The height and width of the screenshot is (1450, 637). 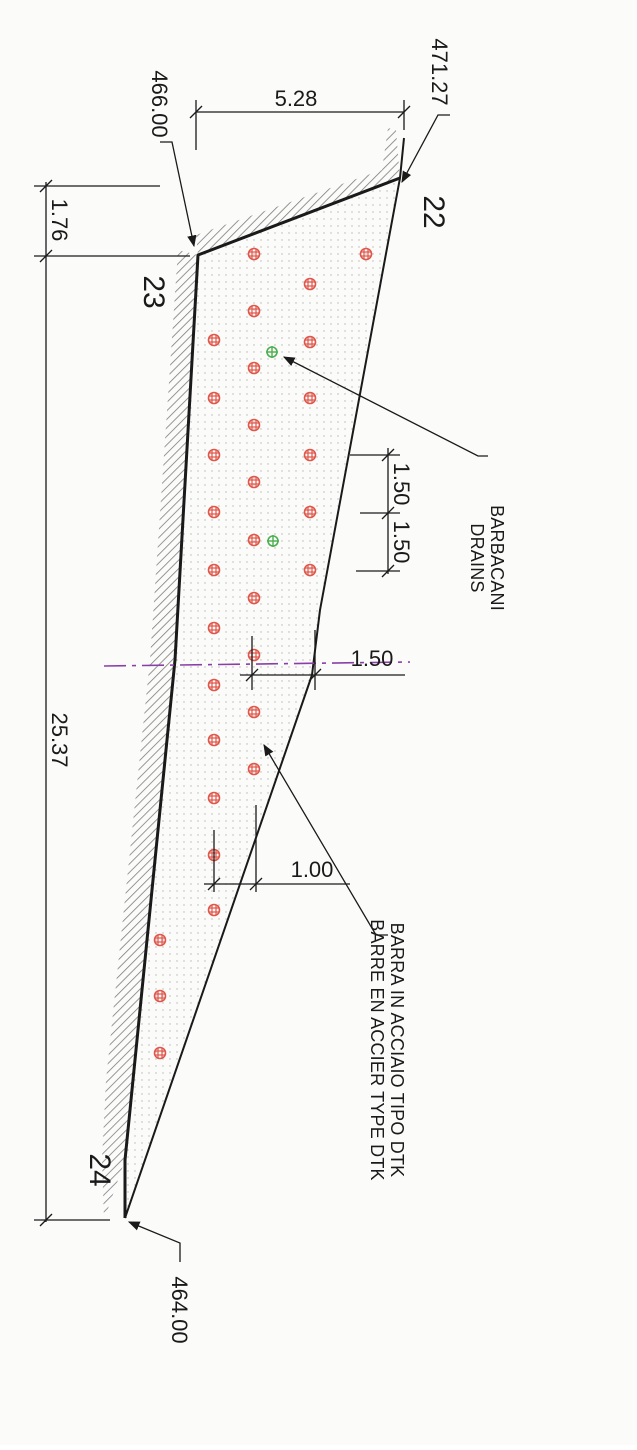 What do you see at coordinates (312, 869) in the screenshot?
I see `dimension-spacing-d: 1.00` at bounding box center [312, 869].